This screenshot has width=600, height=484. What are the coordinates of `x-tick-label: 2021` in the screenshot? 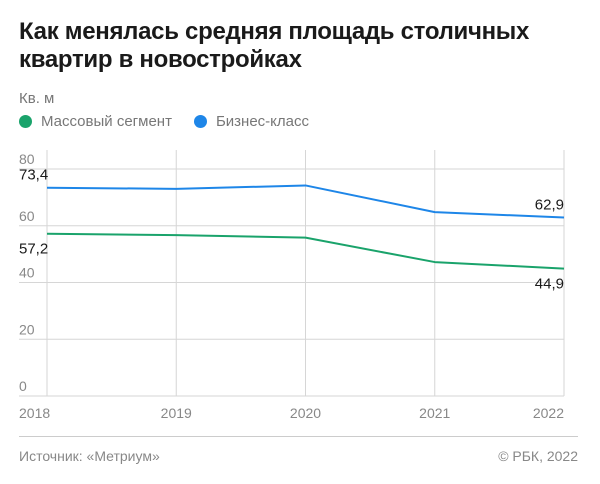 It's located at (434, 413).